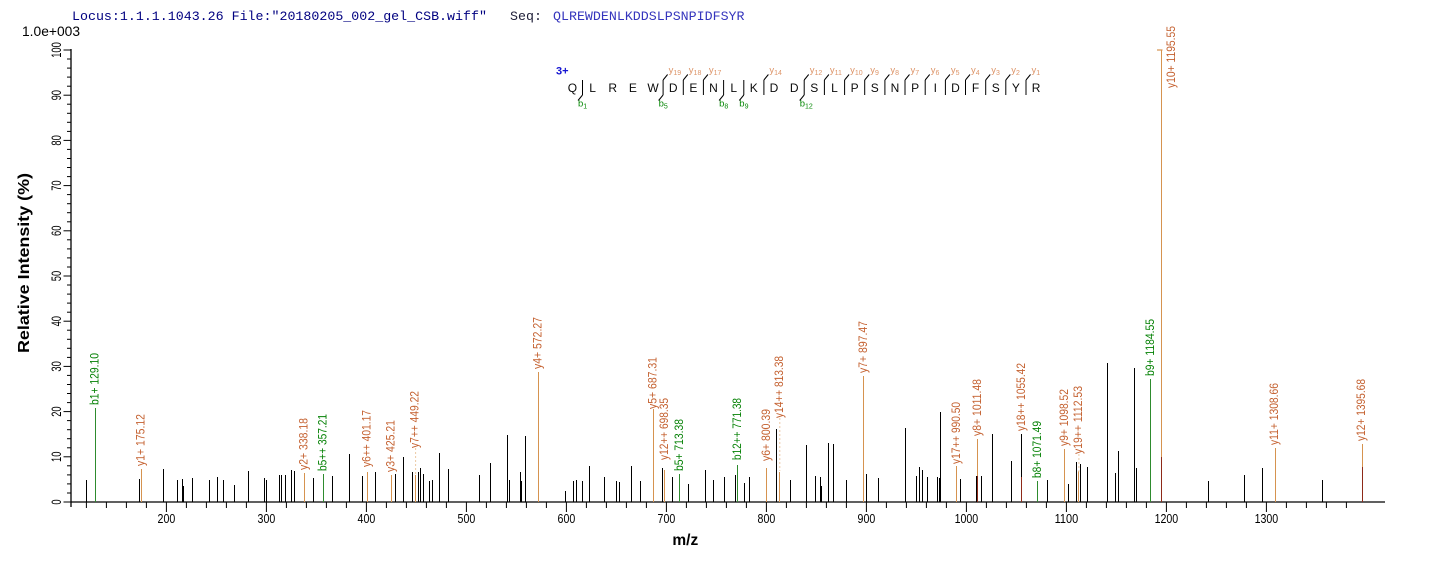  Describe the element at coordinates (1038, 449) in the screenshot. I see `svg-text: b8+ 1071.49` at that location.